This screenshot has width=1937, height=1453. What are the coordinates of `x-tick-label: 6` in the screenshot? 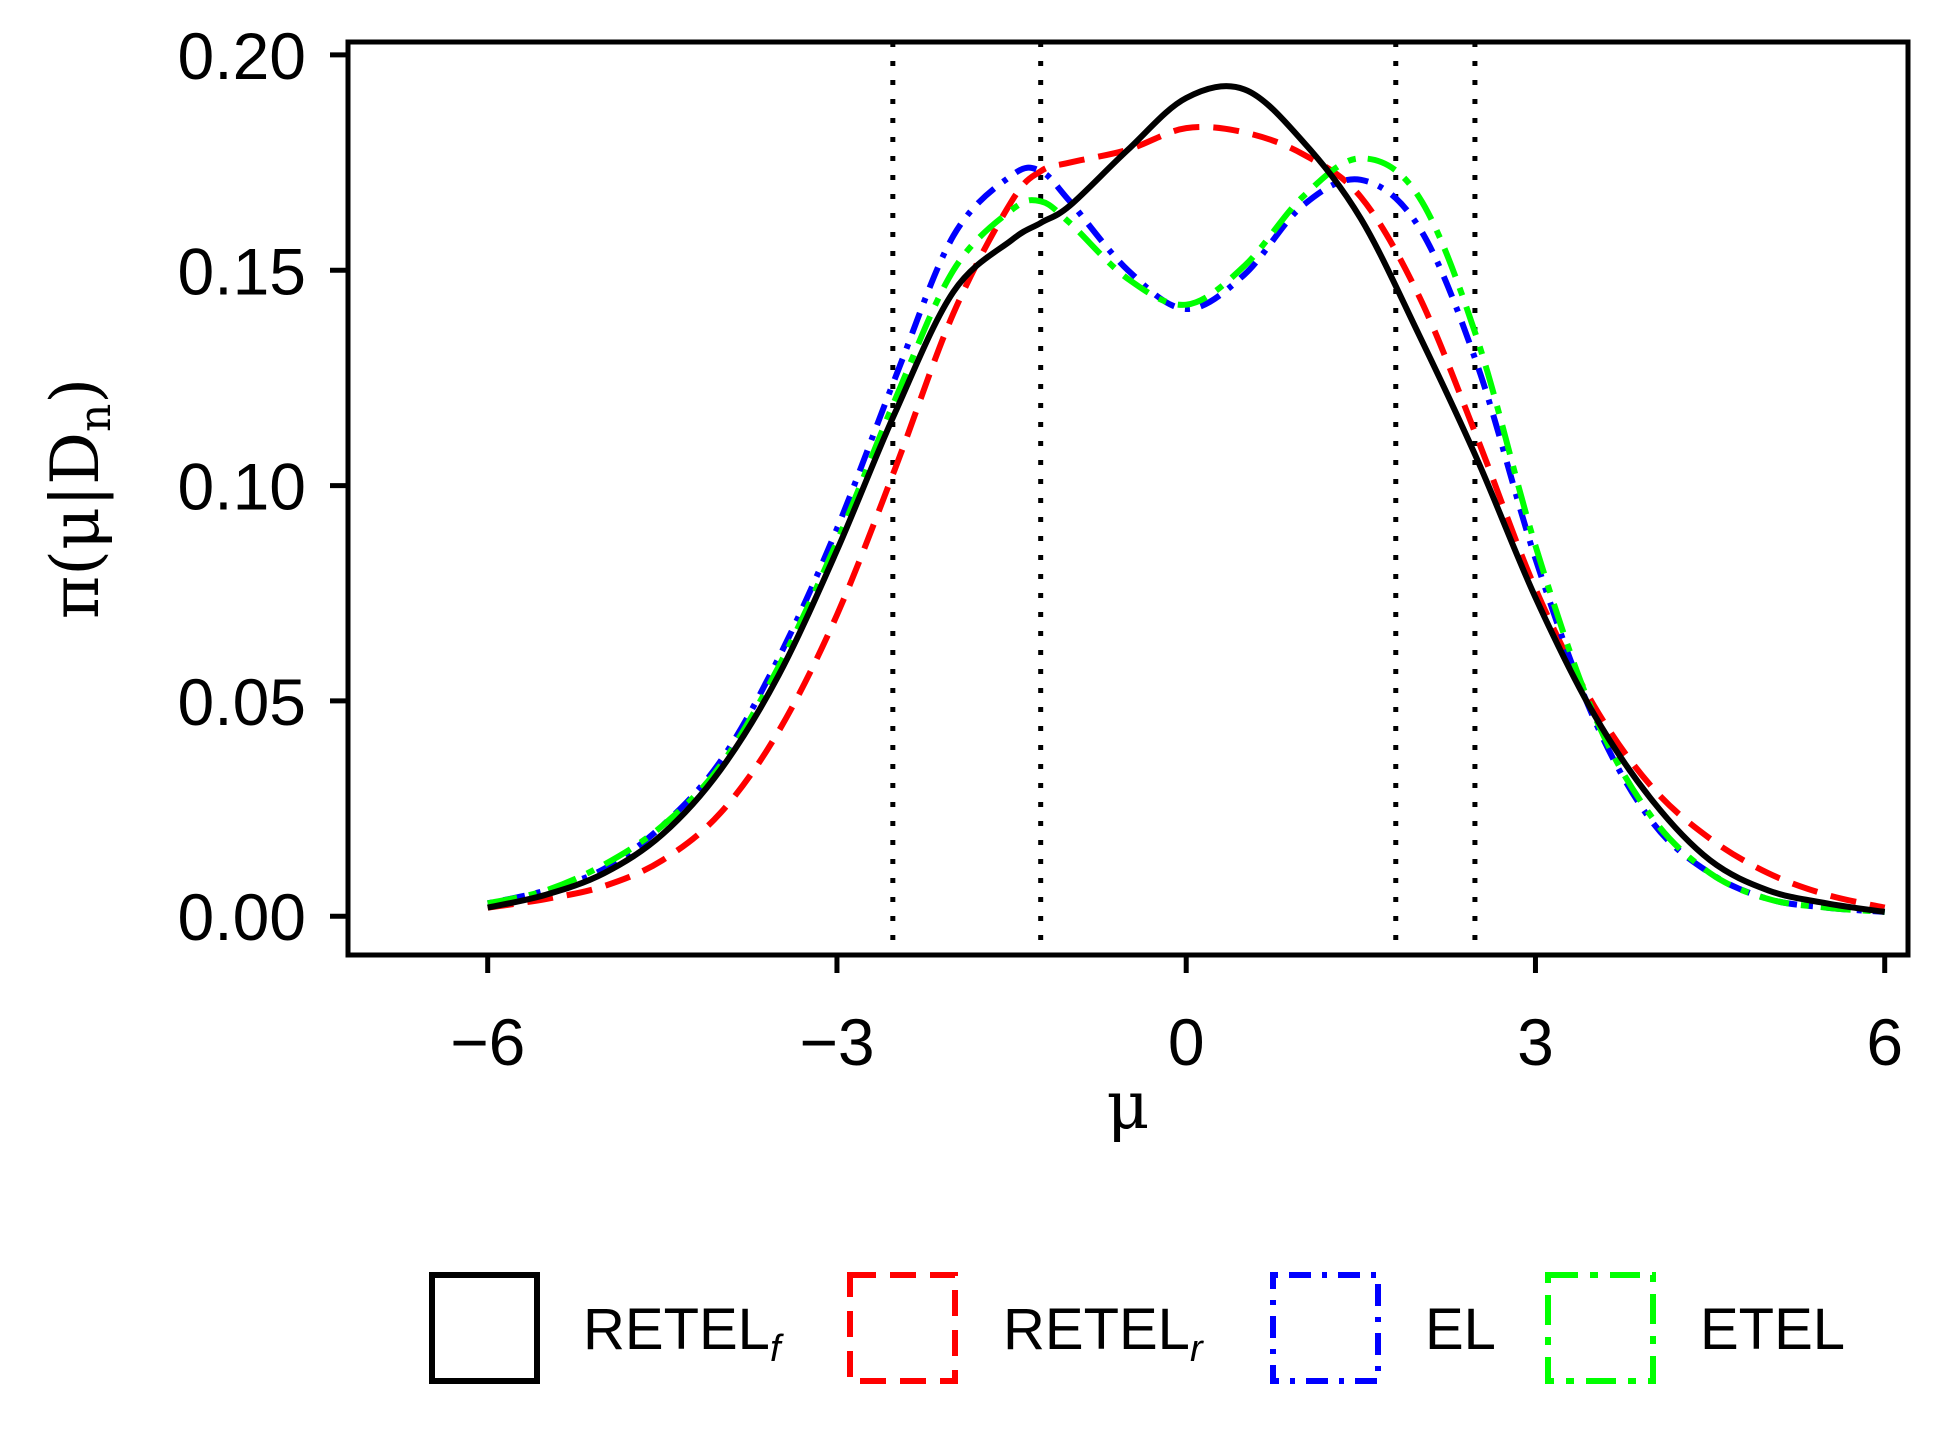 It's located at (1884, 1042).